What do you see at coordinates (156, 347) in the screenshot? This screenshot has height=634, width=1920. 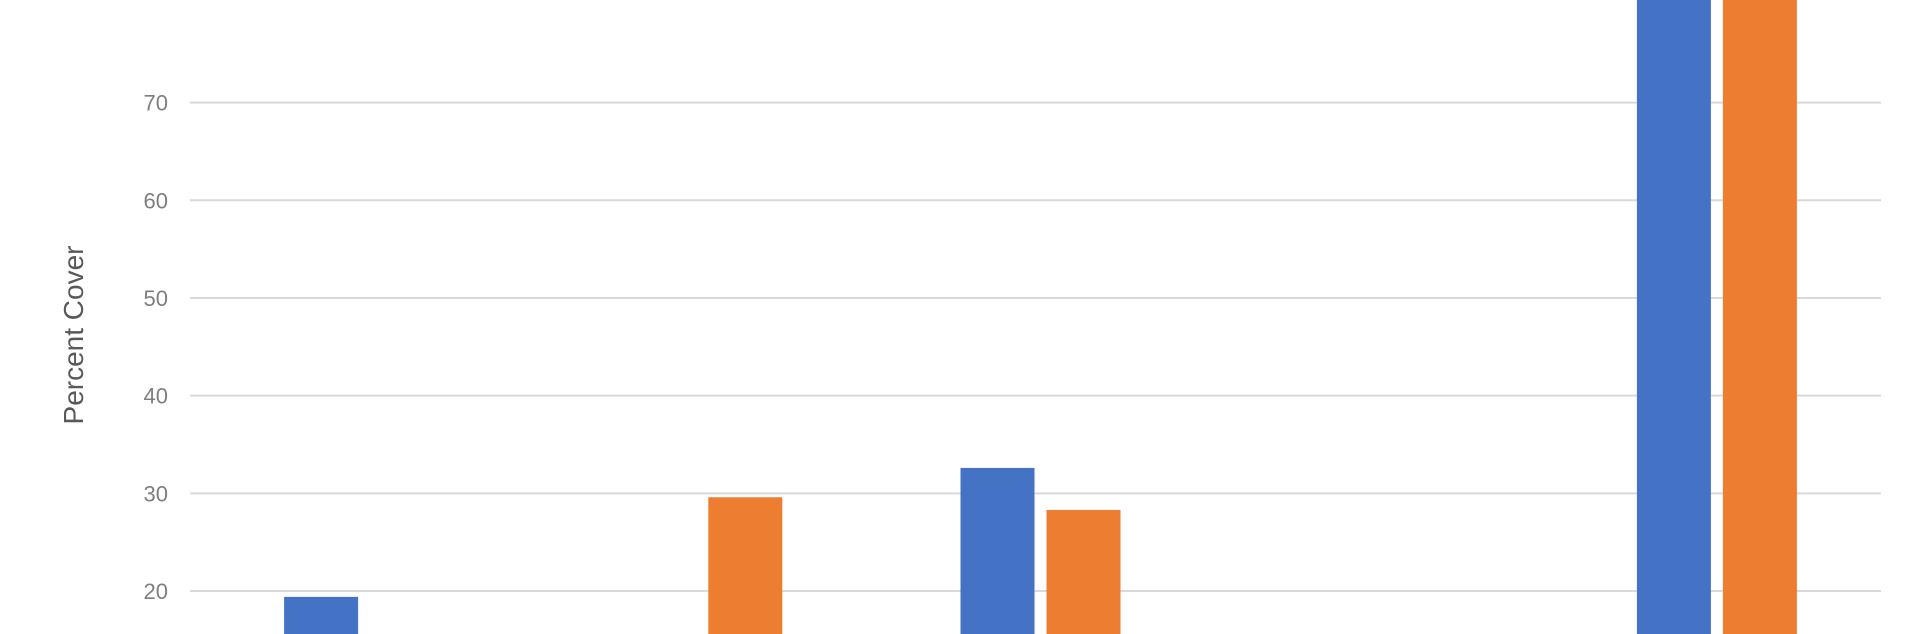 I see `y-axis-ticks: 20 30 40 50 60 70` at bounding box center [156, 347].